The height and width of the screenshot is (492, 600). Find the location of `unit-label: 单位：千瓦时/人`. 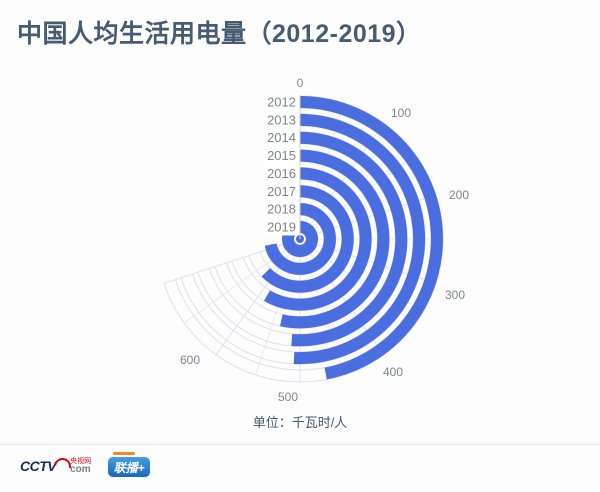

unit-label: 单位：千瓦时/人 is located at coordinates (300, 422).